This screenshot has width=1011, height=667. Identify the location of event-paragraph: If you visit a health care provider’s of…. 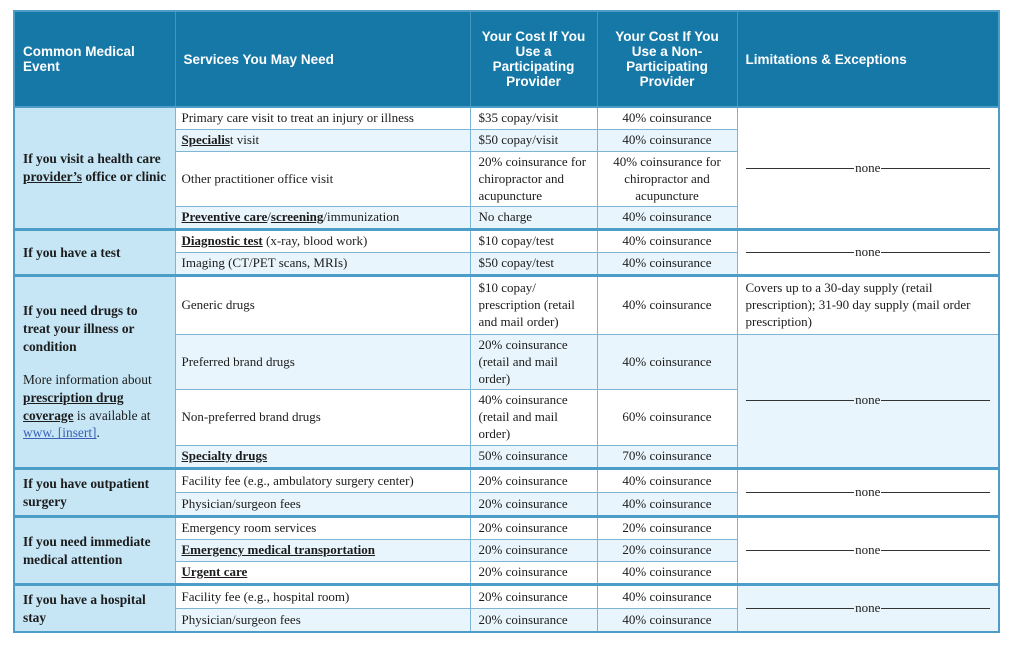
(95, 167).